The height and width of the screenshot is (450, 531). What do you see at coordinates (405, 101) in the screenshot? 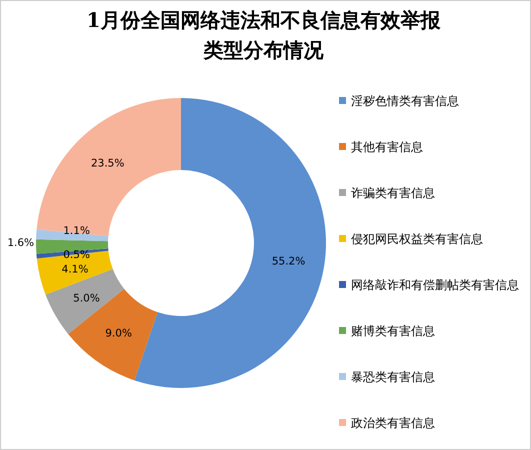
I see `legend-label: 淫秽色情类有害信息` at bounding box center [405, 101].